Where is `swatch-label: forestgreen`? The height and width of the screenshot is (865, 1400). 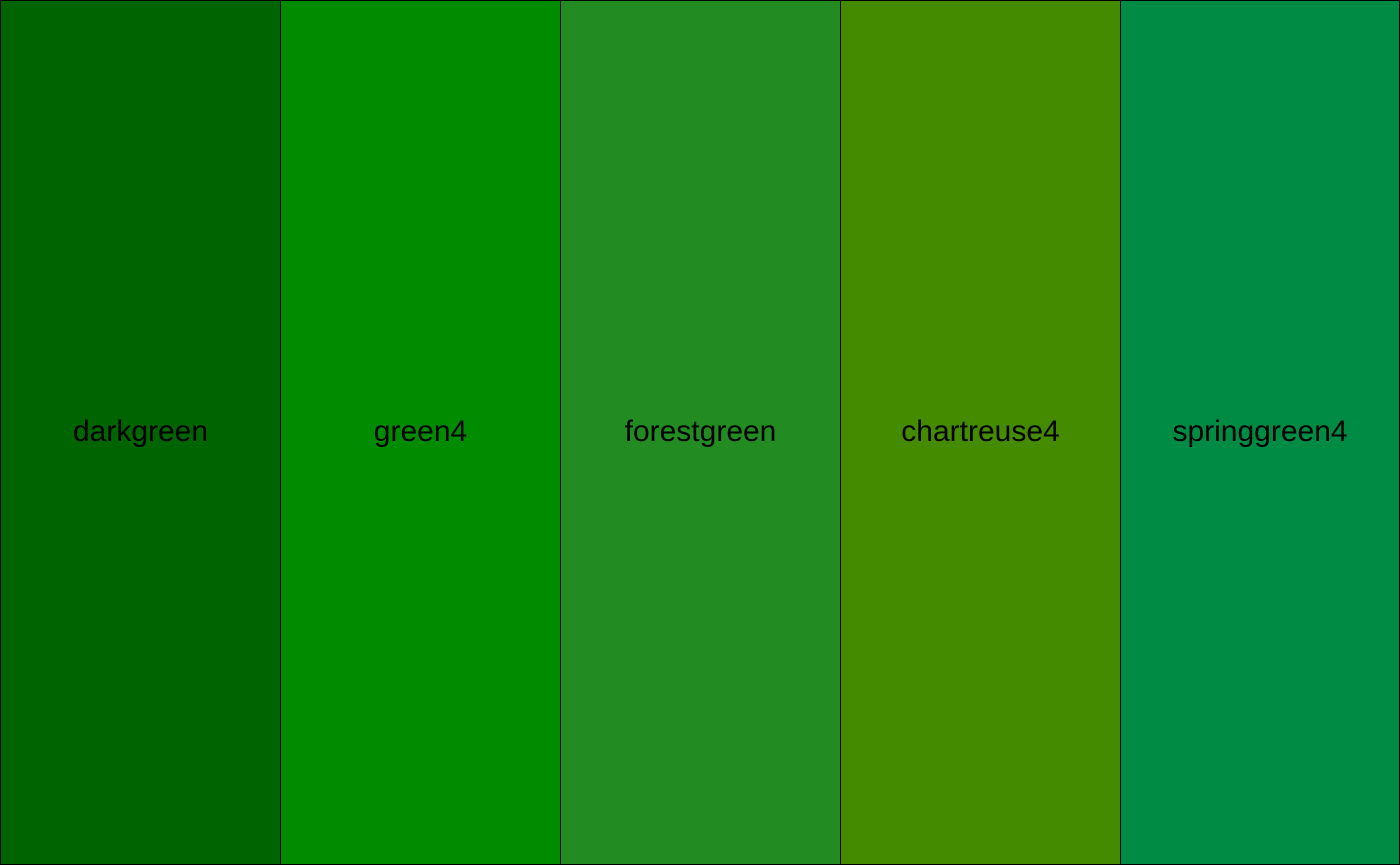
swatch-label: forestgreen is located at coordinates (700, 431).